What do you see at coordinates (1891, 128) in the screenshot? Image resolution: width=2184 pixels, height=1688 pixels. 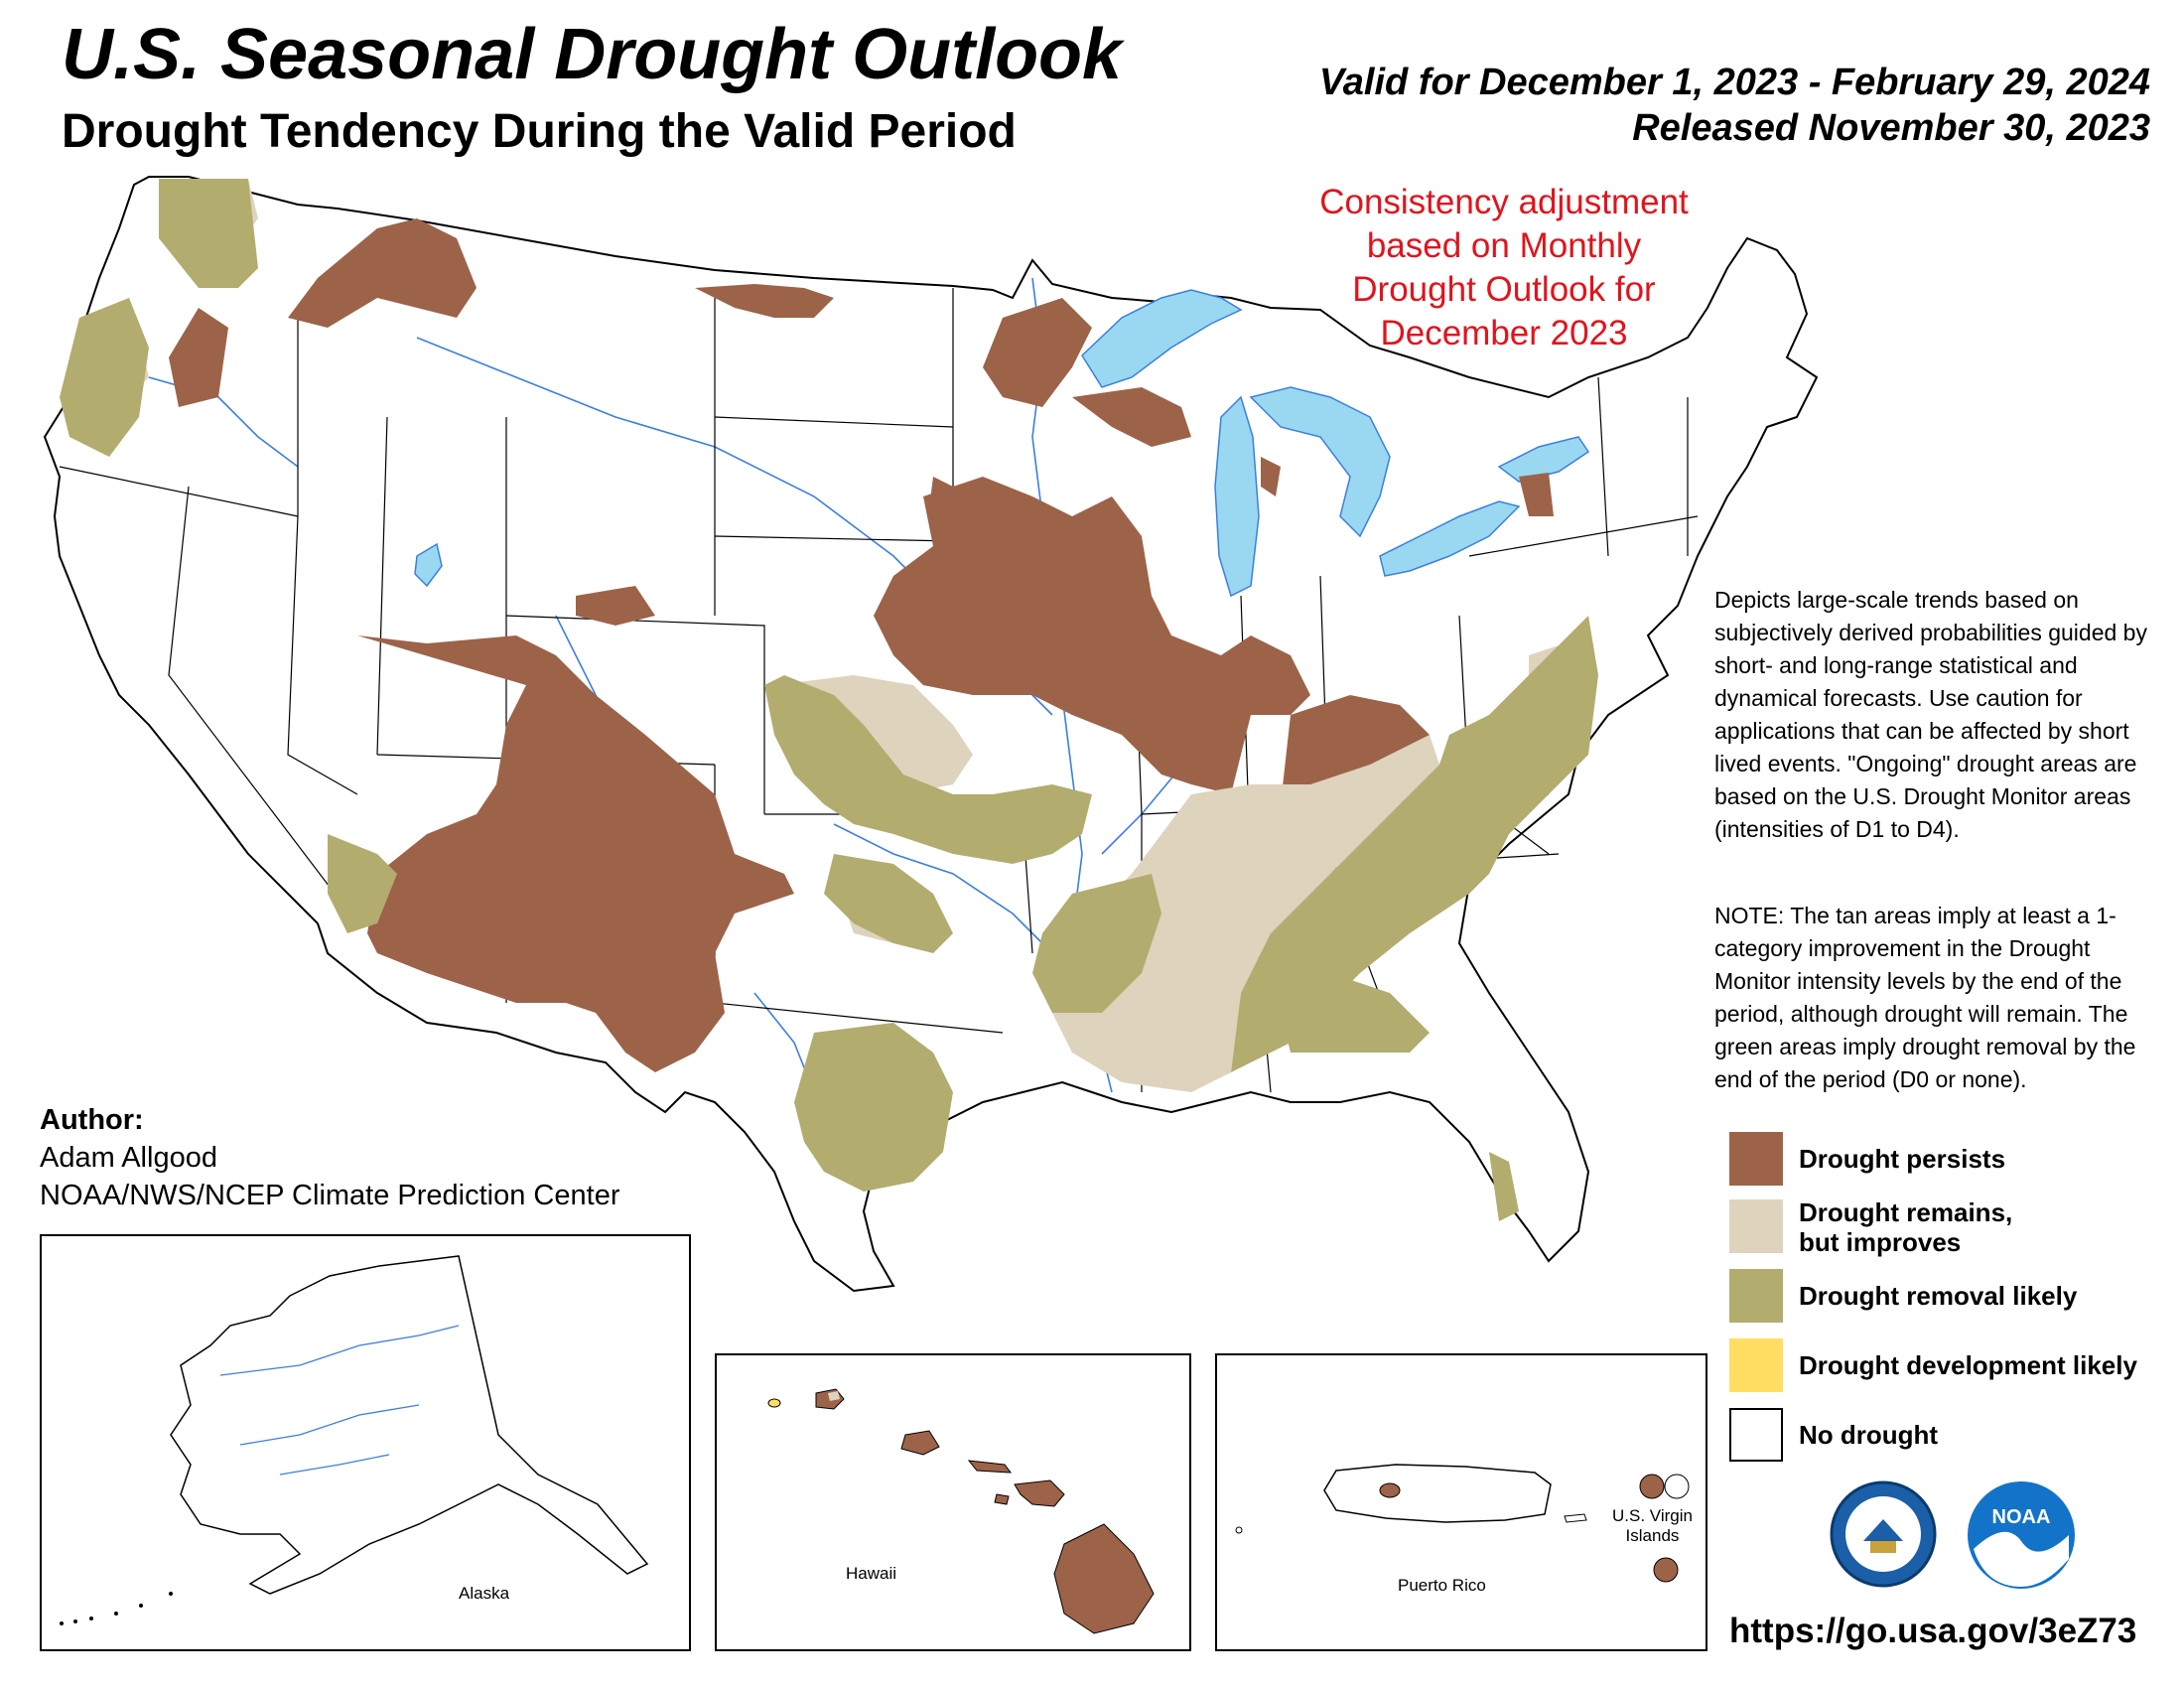 I see `release-date: Released November 30, 2023` at bounding box center [1891, 128].